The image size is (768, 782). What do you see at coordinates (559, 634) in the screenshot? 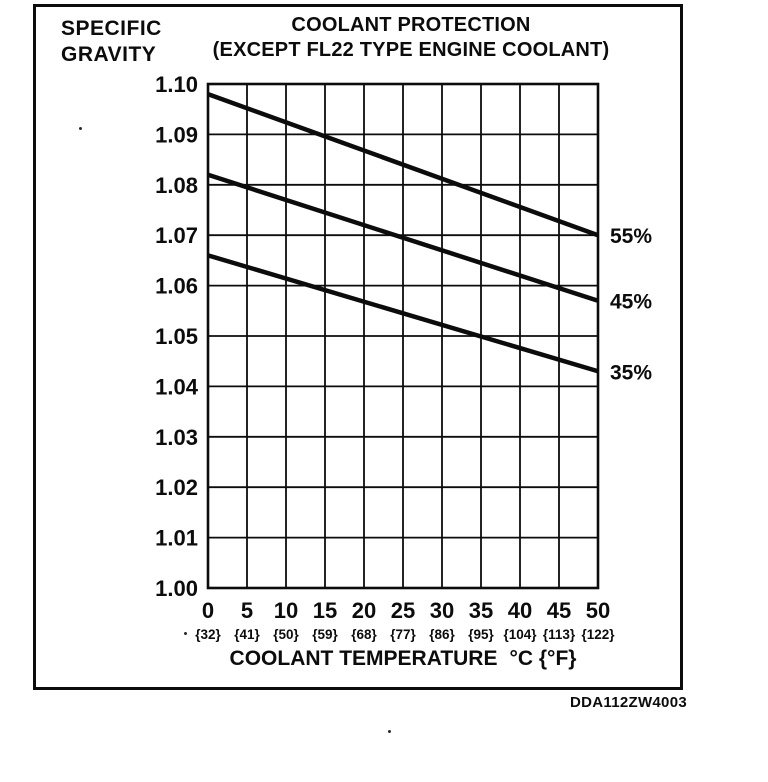
I see `x-tick-label-f: {113}` at bounding box center [559, 634].